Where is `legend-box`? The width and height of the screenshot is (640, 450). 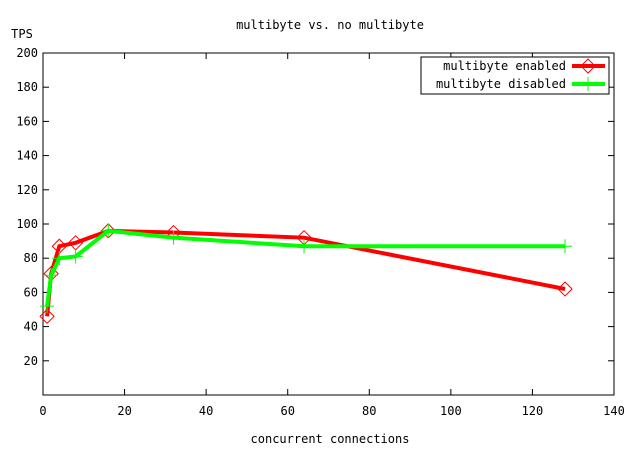 legend-box is located at coordinates (515, 75).